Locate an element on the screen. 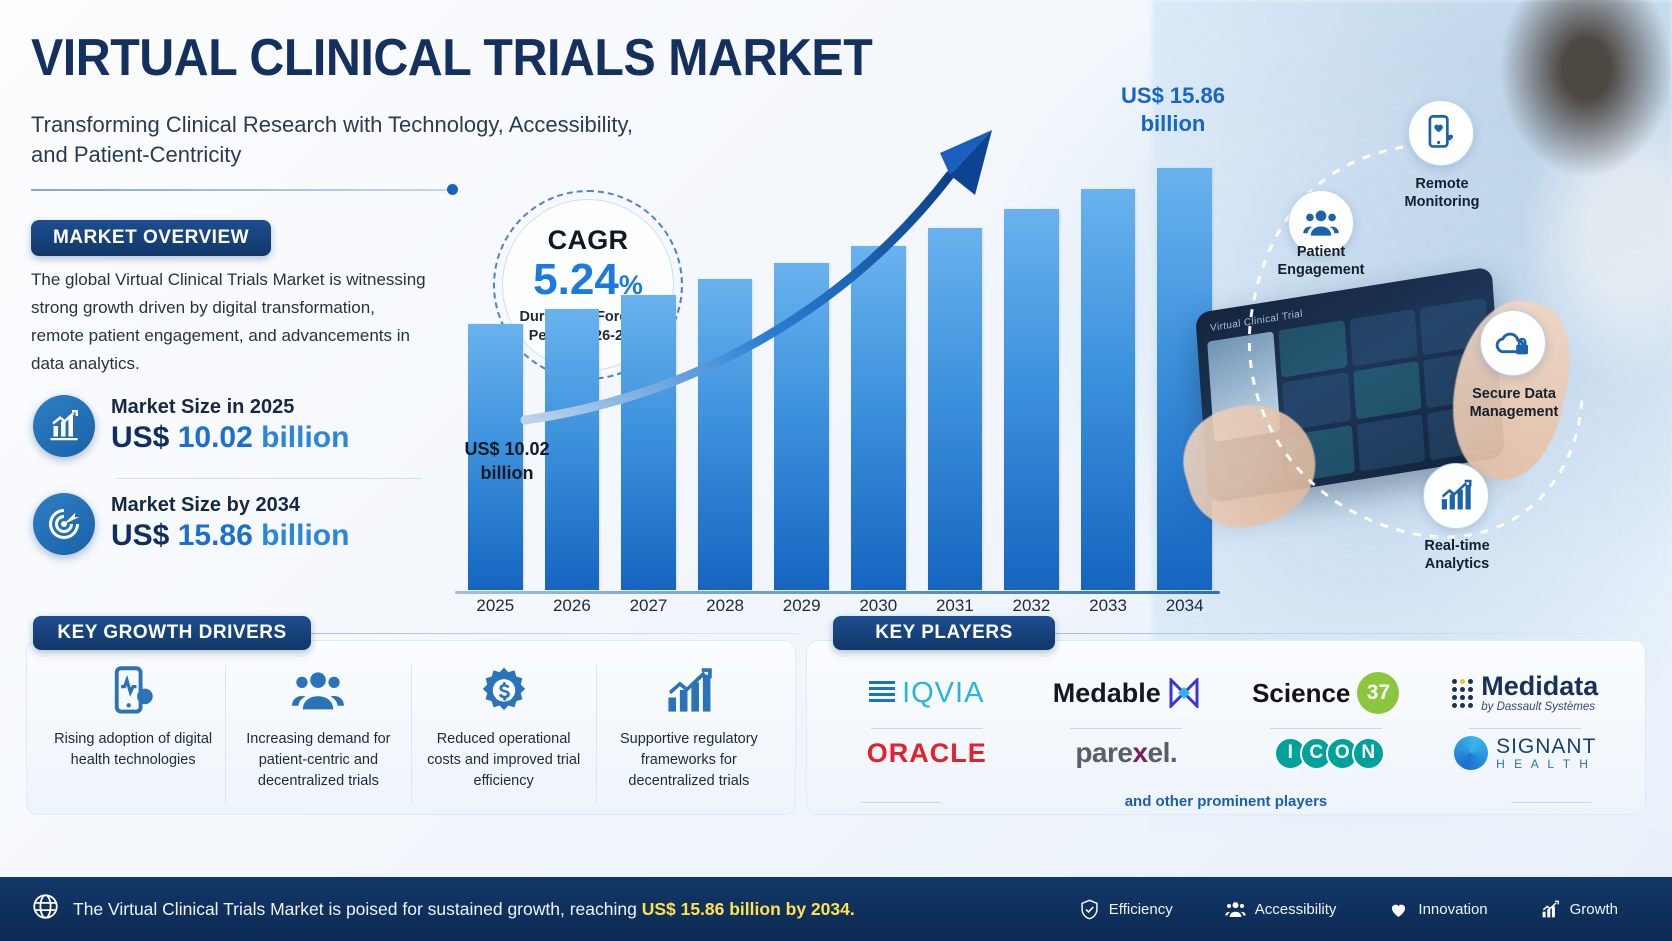  medidata-subtitle: by Dassault Systèmes is located at coordinates (1538, 706).